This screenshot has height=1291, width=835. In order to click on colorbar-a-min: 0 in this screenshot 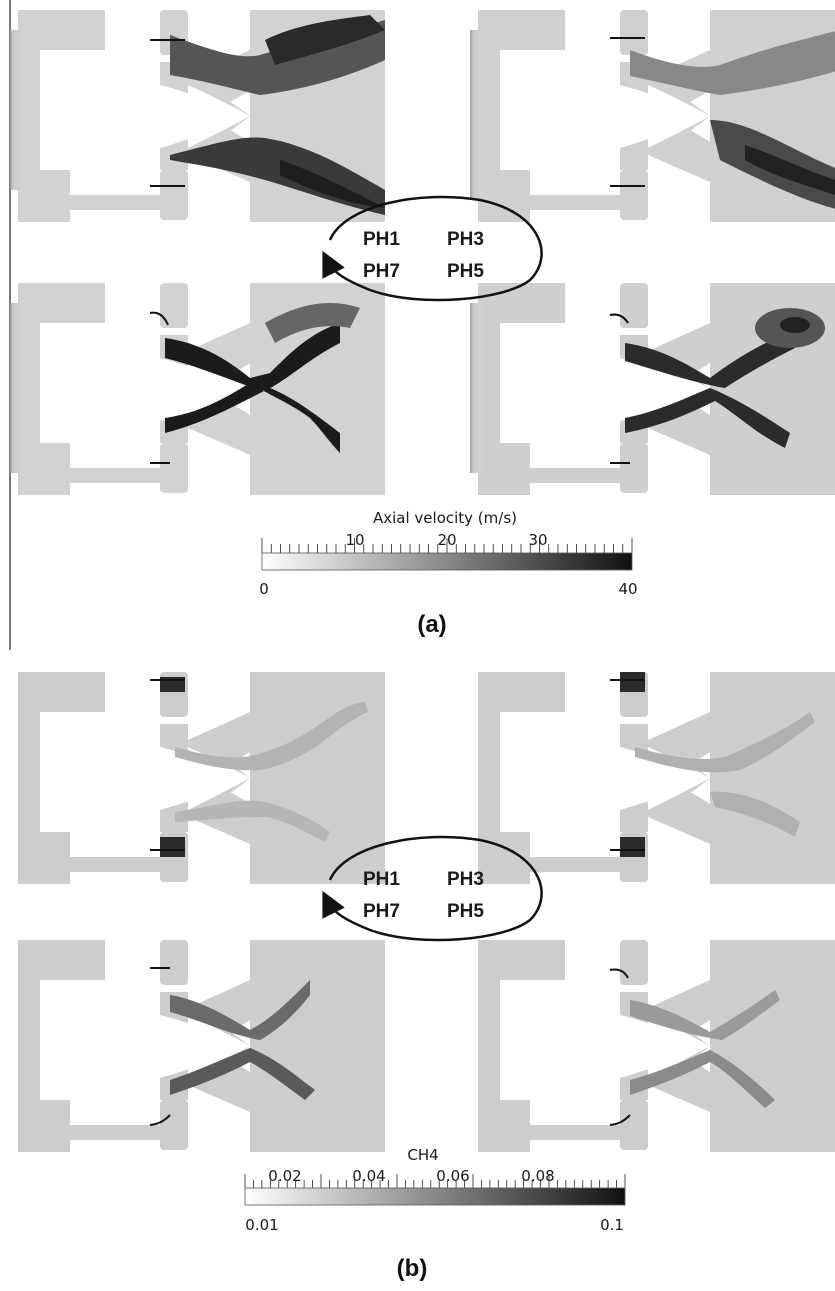, I will do `click(264, 589)`.